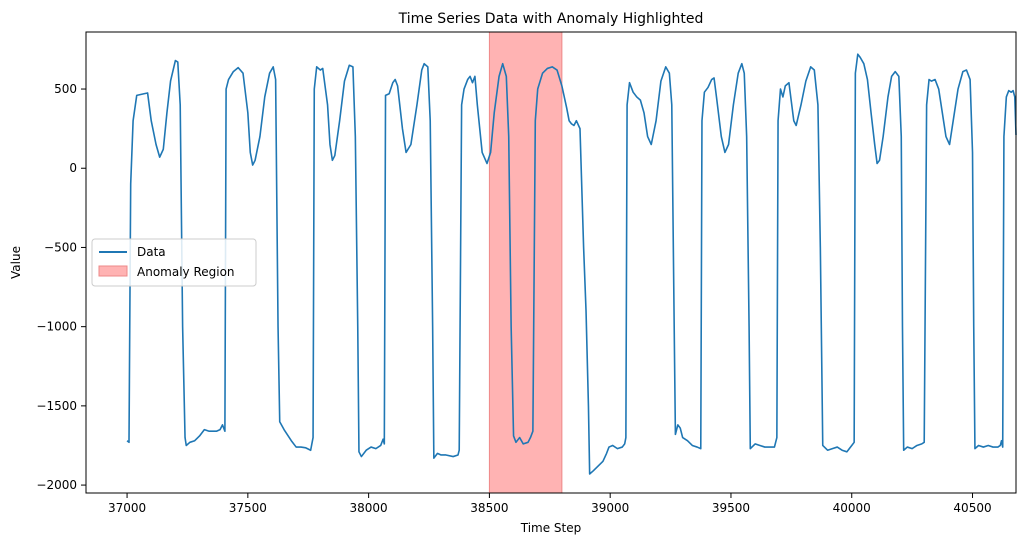 The image size is (1026, 547). I want to click on y-axis-label: Value, so click(16, 262).